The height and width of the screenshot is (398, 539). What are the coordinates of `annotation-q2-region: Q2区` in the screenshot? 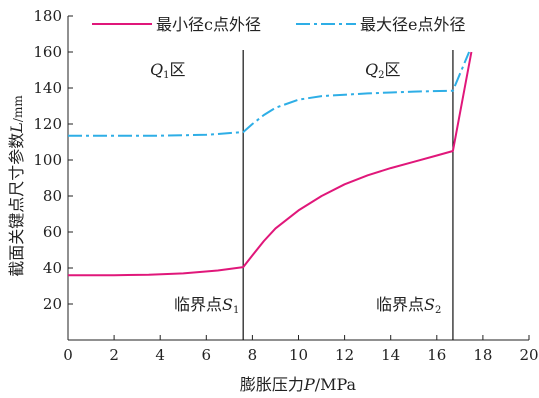 It's located at (383, 70).